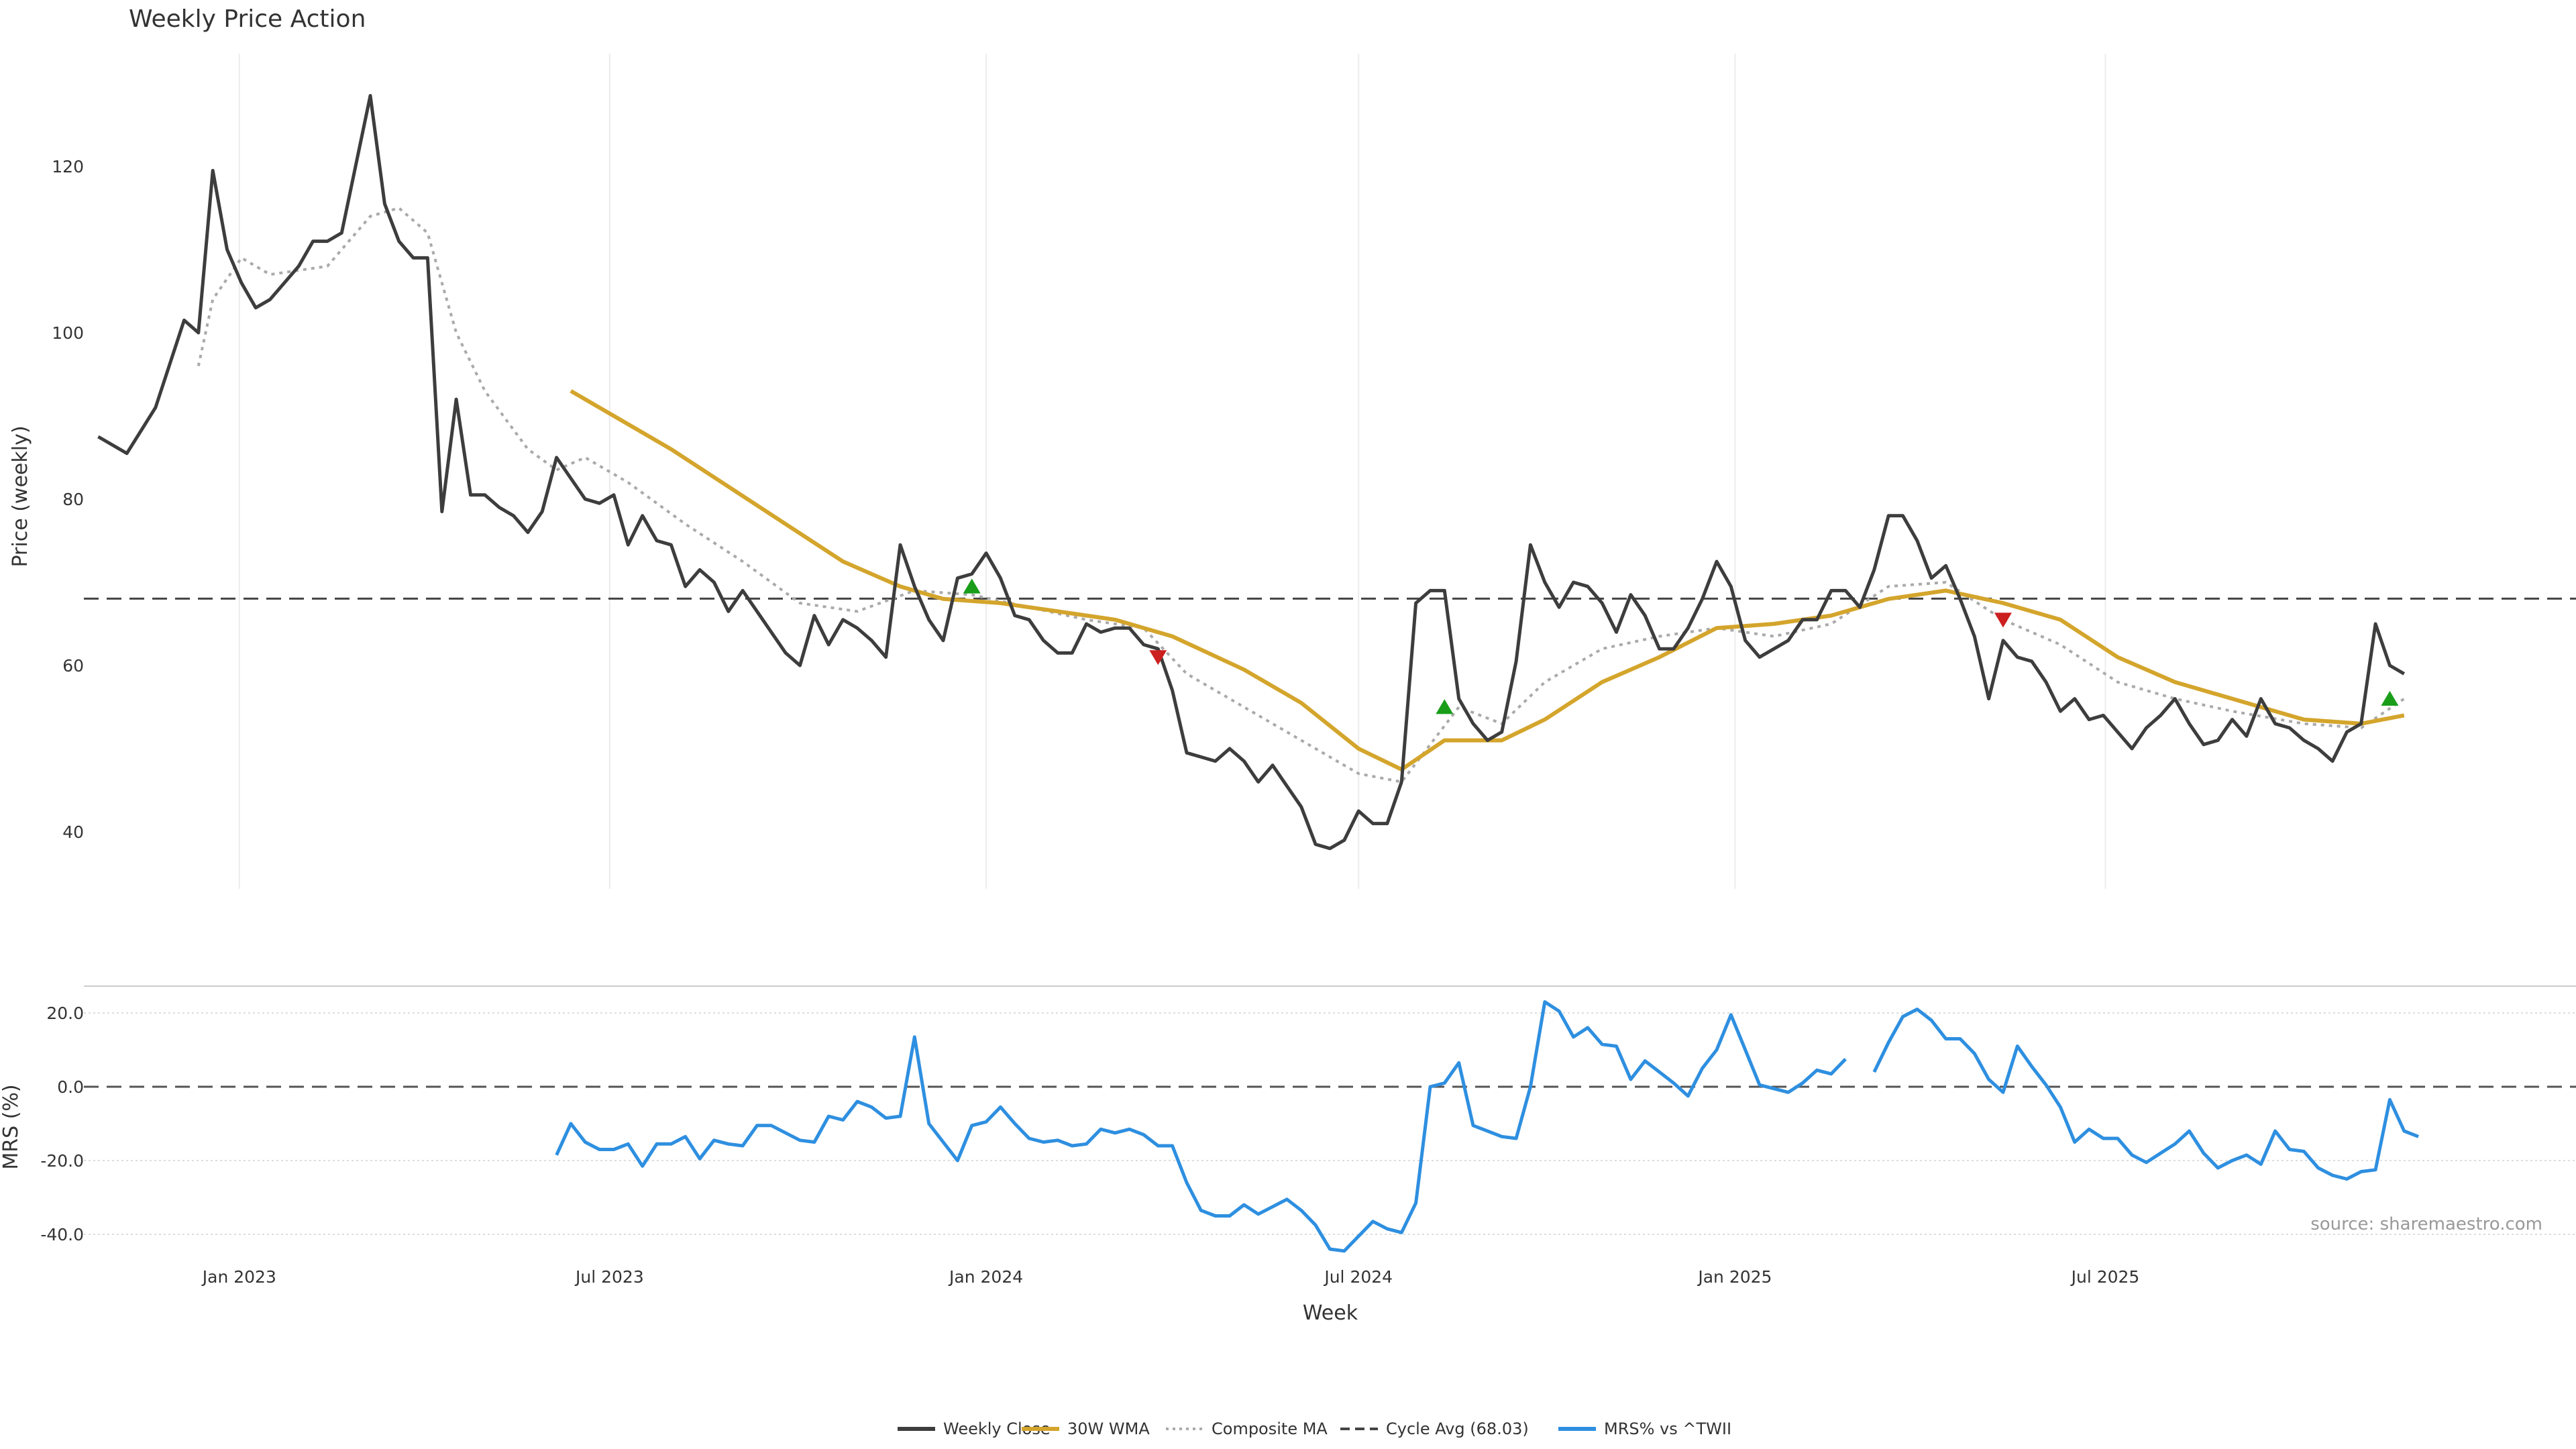 This screenshot has height=1449, width=2576. What do you see at coordinates (609, 1277) in the screenshot?
I see `x-tick-label: Jul 2023` at bounding box center [609, 1277].